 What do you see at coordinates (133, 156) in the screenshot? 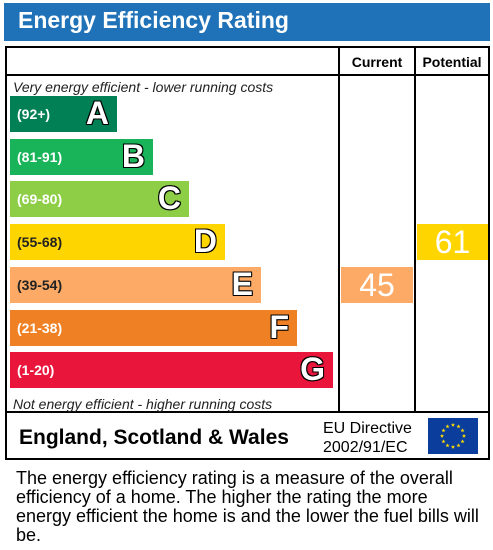
I see `band-letter: B` at bounding box center [133, 156].